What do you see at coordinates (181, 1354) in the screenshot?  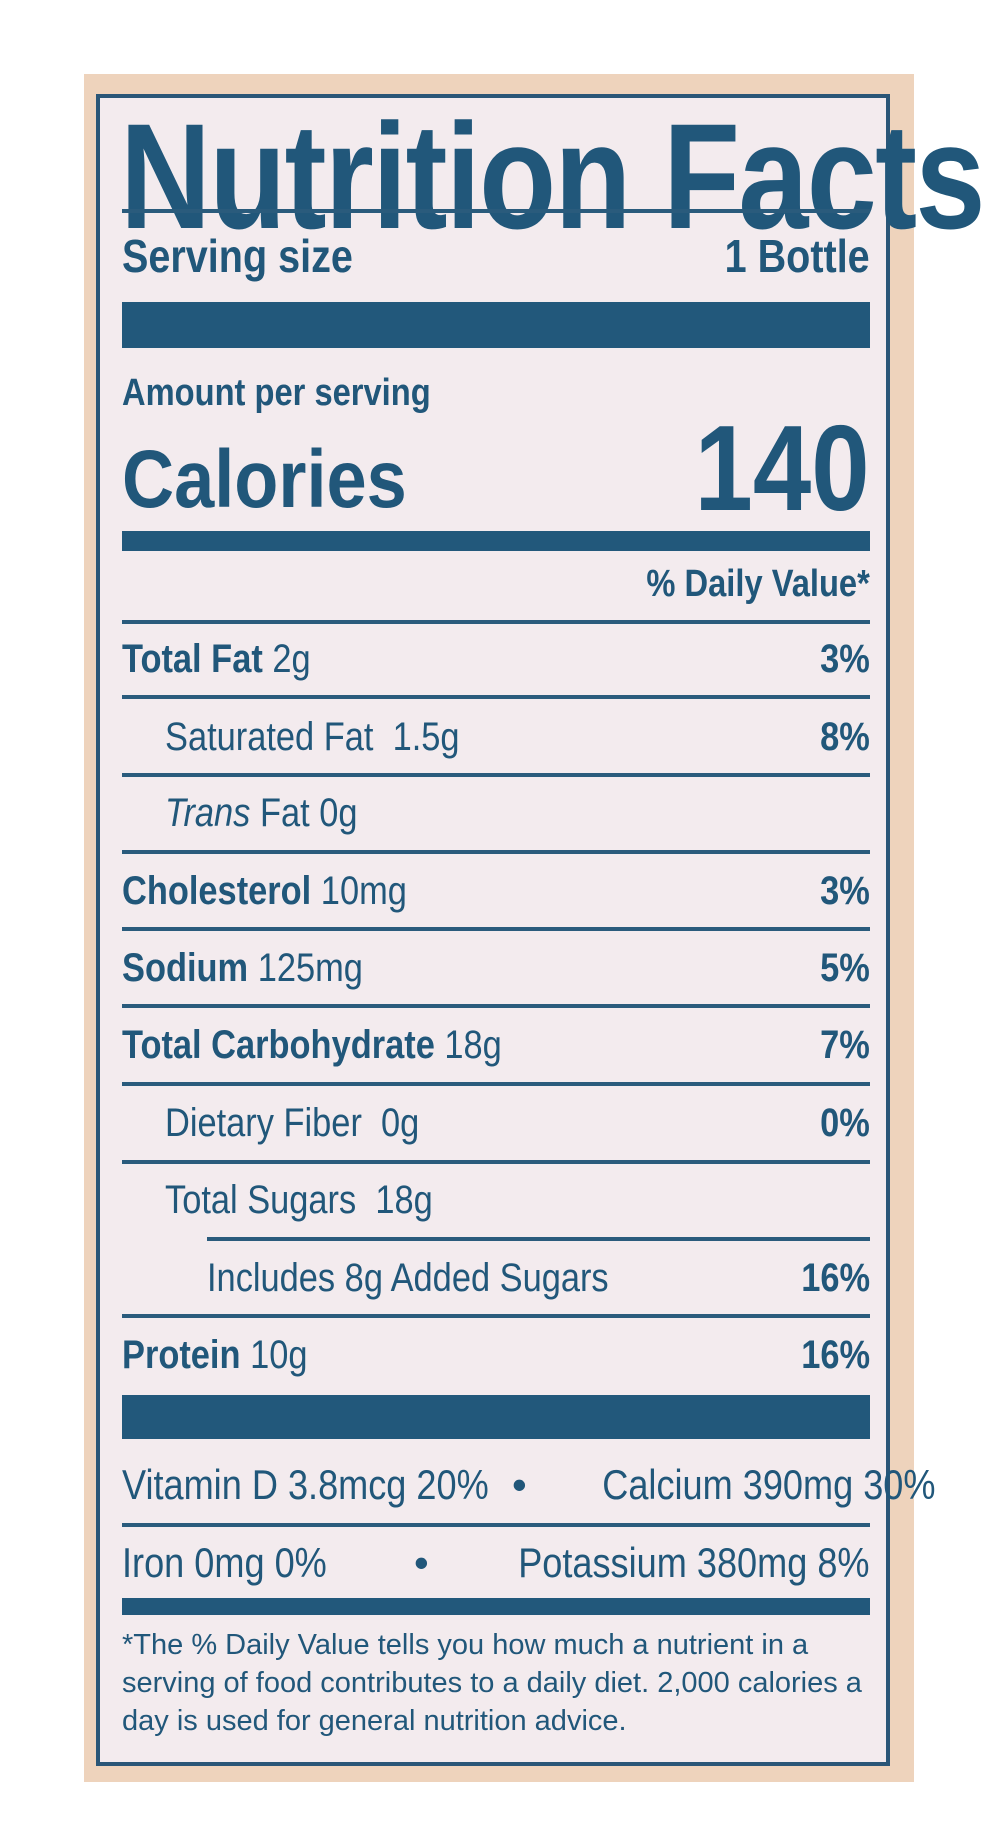 I see `nutrient-name: Protein` at bounding box center [181, 1354].